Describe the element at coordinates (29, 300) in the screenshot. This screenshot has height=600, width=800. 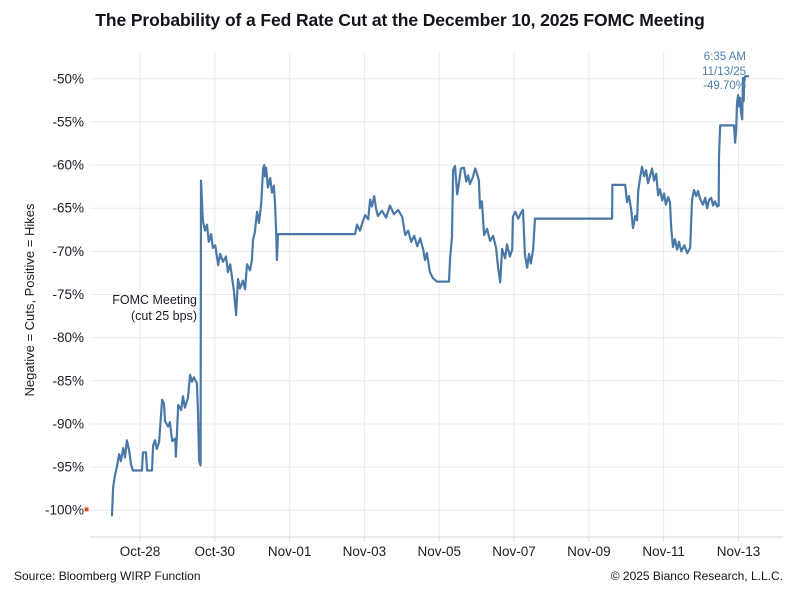
I see `y-axis-title: Negative = Cuts, Positive = Hikes` at that location.